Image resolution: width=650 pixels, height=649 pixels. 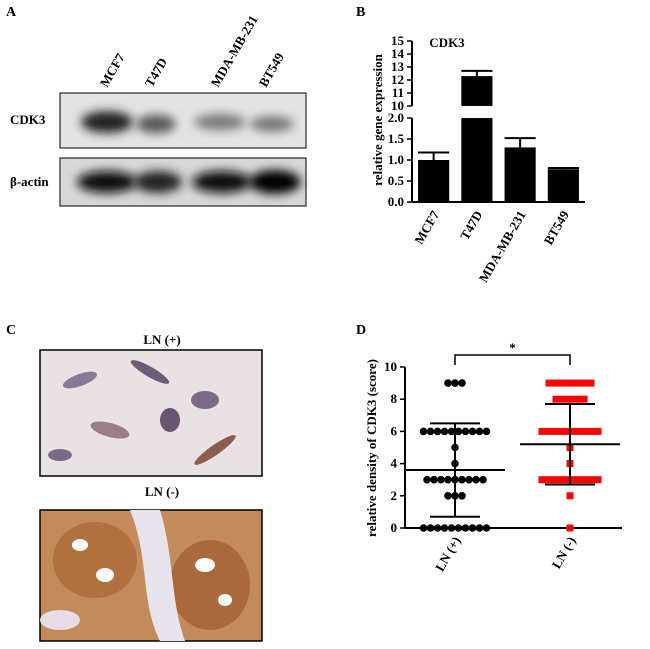 What do you see at coordinates (394, 398) in the screenshot?
I see `y-tick-label: 8` at bounding box center [394, 398].